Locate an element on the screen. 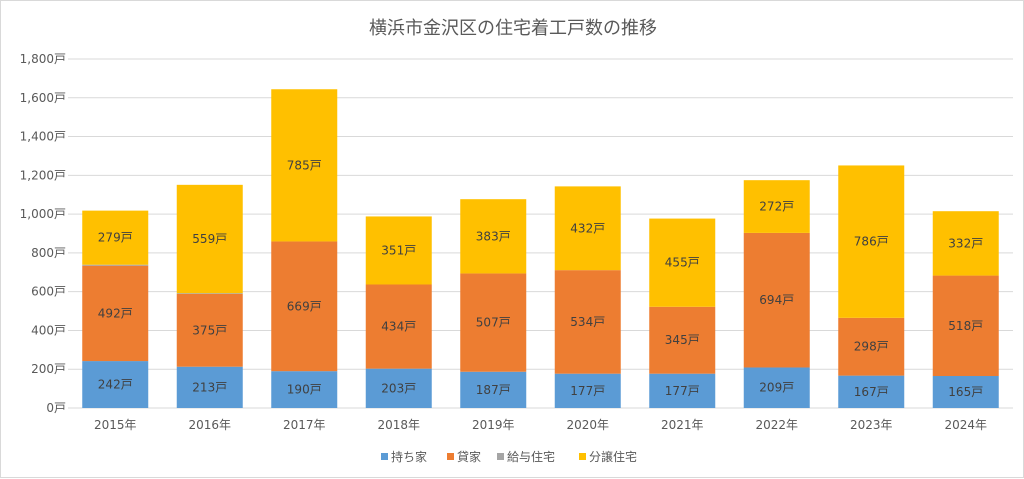 The height and width of the screenshot is (479, 1024). legend-label: 給与住宅 is located at coordinates (531, 456).